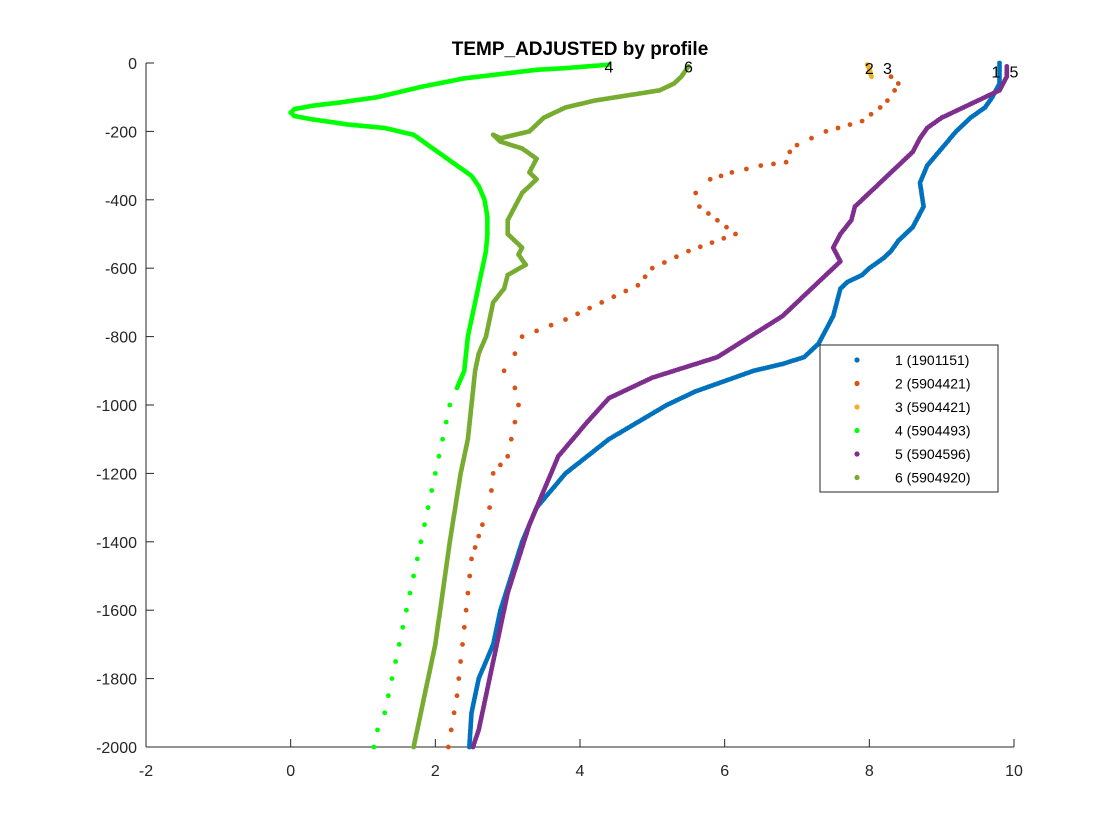 This screenshot has height=840, width=1120. What do you see at coordinates (932, 360) in the screenshot?
I see `legend-entry-1: 1 (1901151)` at bounding box center [932, 360].